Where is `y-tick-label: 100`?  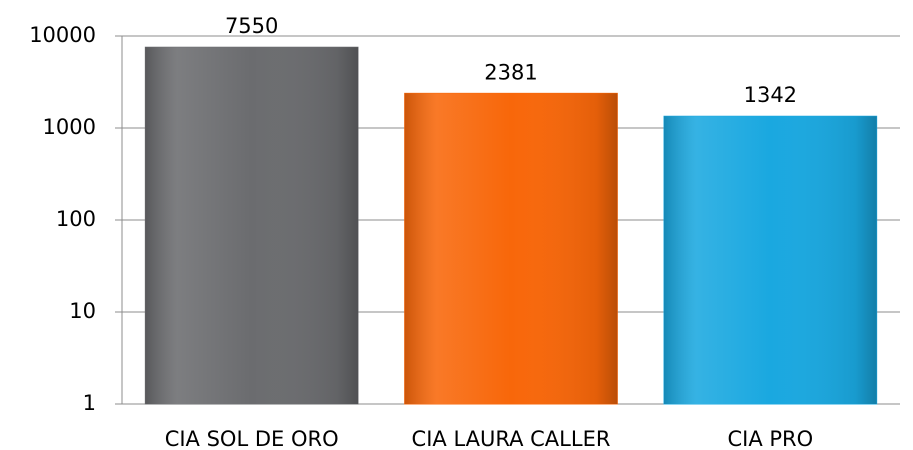
y-tick-label: 100 is located at coordinates (76, 219).